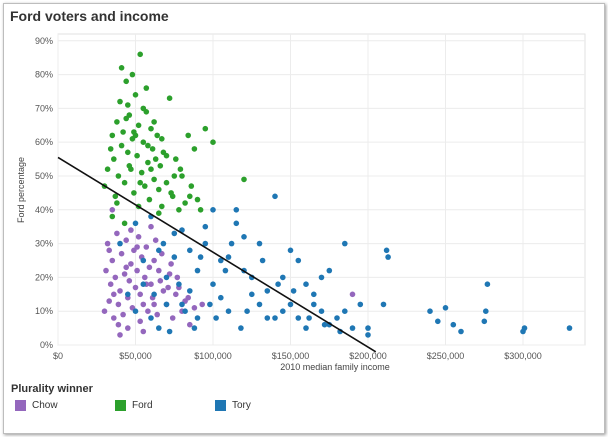 The width and height of the screenshot is (608, 437). Describe the element at coordinates (523, 356) in the screenshot. I see `x-tick-label: $300,000` at that location.